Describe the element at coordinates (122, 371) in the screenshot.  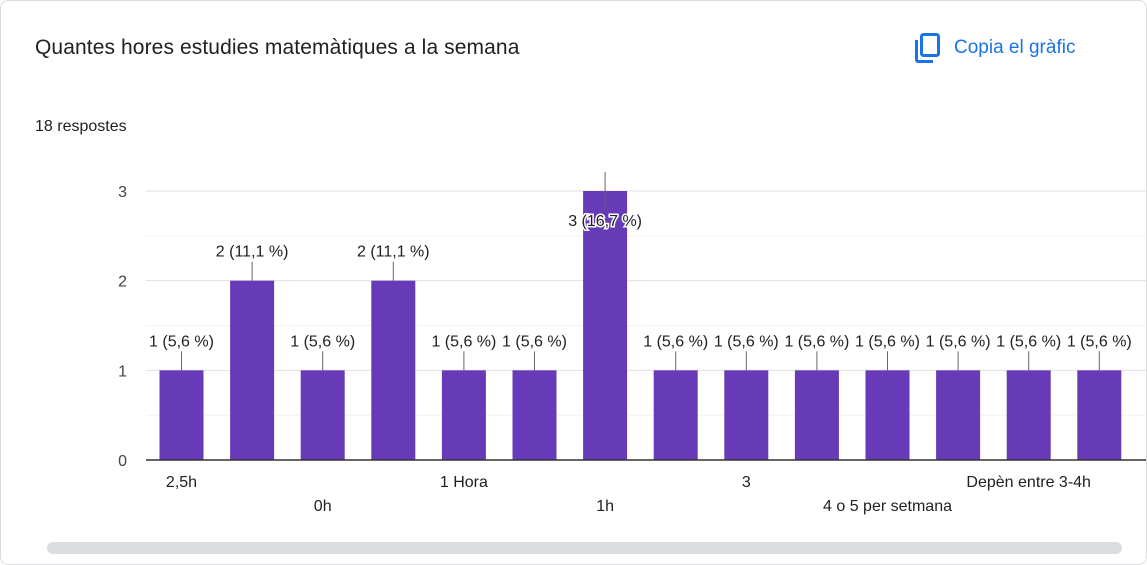
I see `y-tick-label: 1` at that location.